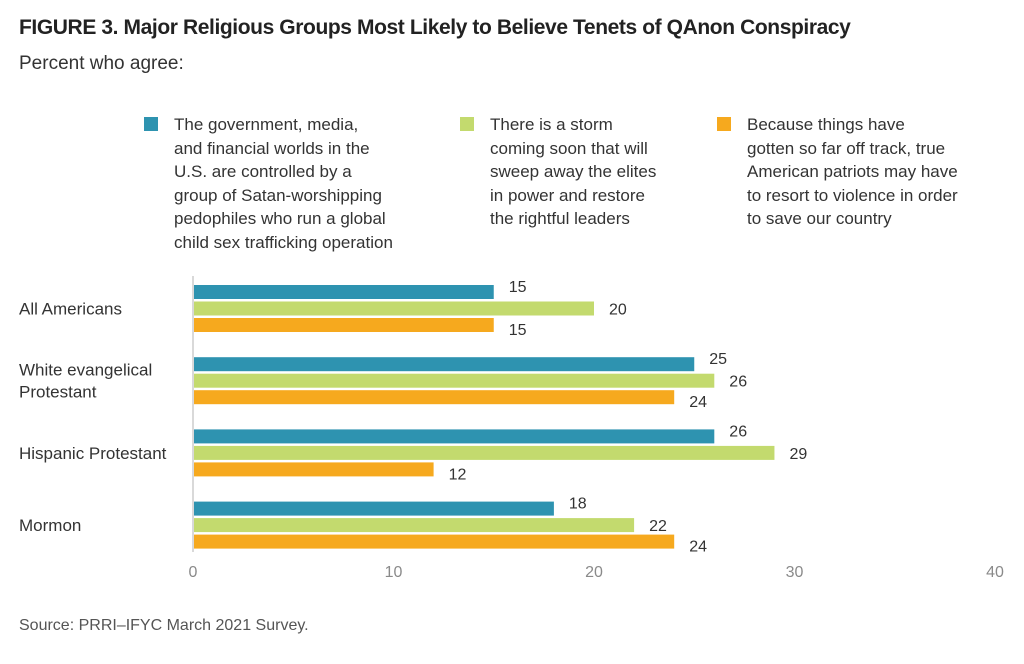  Describe the element at coordinates (795, 572) in the screenshot. I see `x-tick-label: 30` at that location.